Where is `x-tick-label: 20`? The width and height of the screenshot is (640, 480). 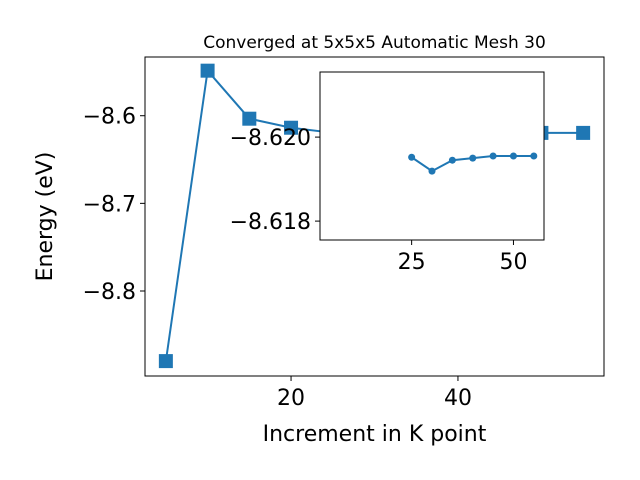
x-tick-label: 20 is located at coordinates (291, 398).